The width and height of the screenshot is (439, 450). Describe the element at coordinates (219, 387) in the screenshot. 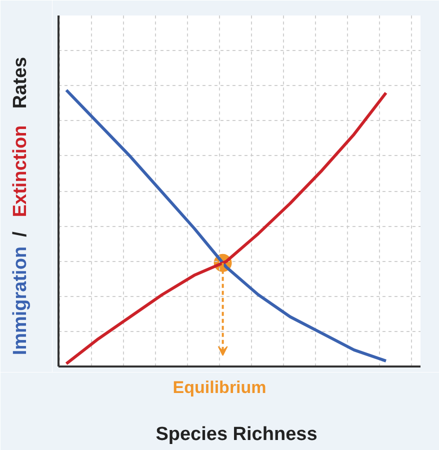

I see `text: Equilibrium` at that location.